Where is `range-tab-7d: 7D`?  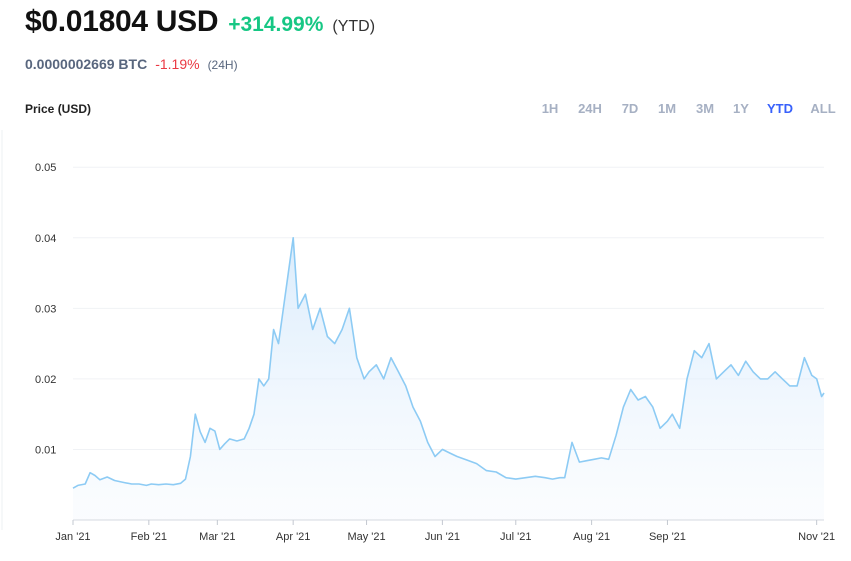
range-tab-7d: 7D is located at coordinates (630, 108).